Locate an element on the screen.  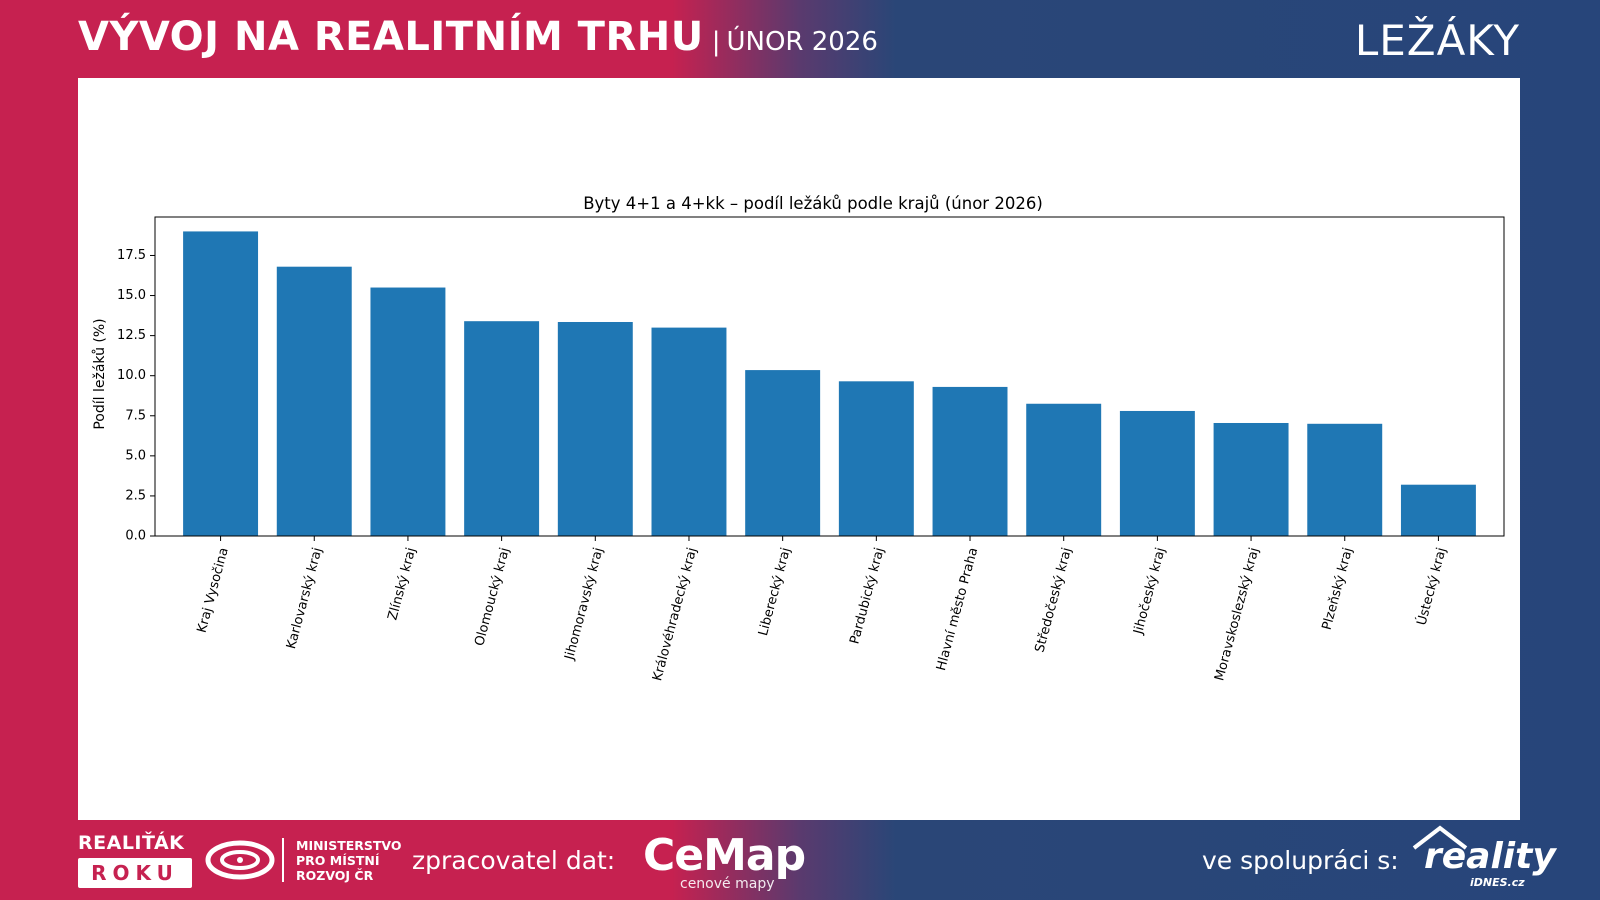
cooperation-label: ve spolupráci s: is located at coordinates (1300, 860).